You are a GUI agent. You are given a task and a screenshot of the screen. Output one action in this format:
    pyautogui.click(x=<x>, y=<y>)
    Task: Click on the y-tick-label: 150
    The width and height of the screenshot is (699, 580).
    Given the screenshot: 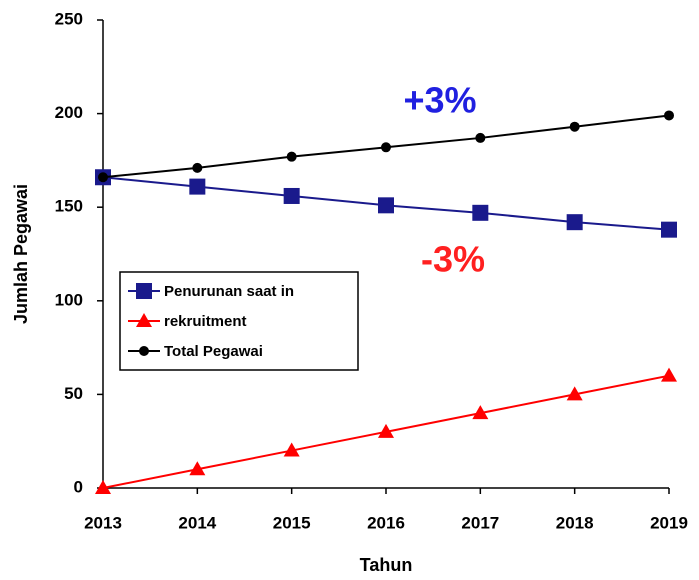 What is the action you would take?
    pyautogui.click(x=69, y=206)
    